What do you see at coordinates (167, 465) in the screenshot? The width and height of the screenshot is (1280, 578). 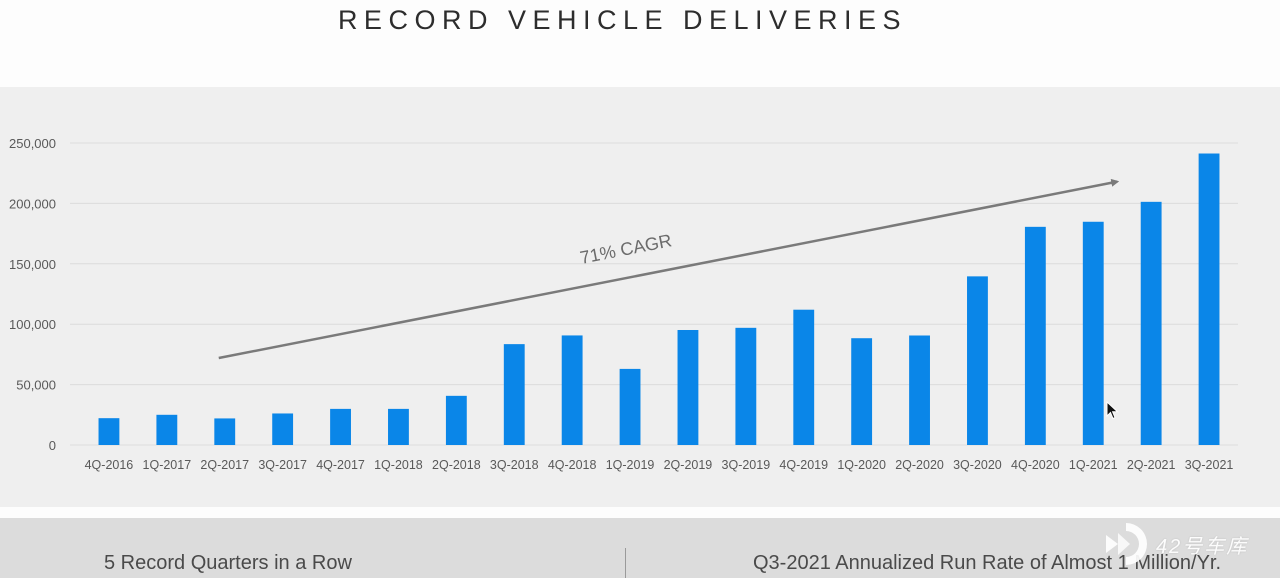 I see `x-tick-label: 1Q-2017` at bounding box center [167, 465].